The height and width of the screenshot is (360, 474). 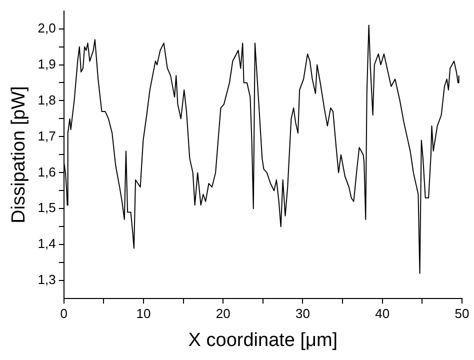 I want to click on x-tick-label: 20, so click(x=223, y=313).